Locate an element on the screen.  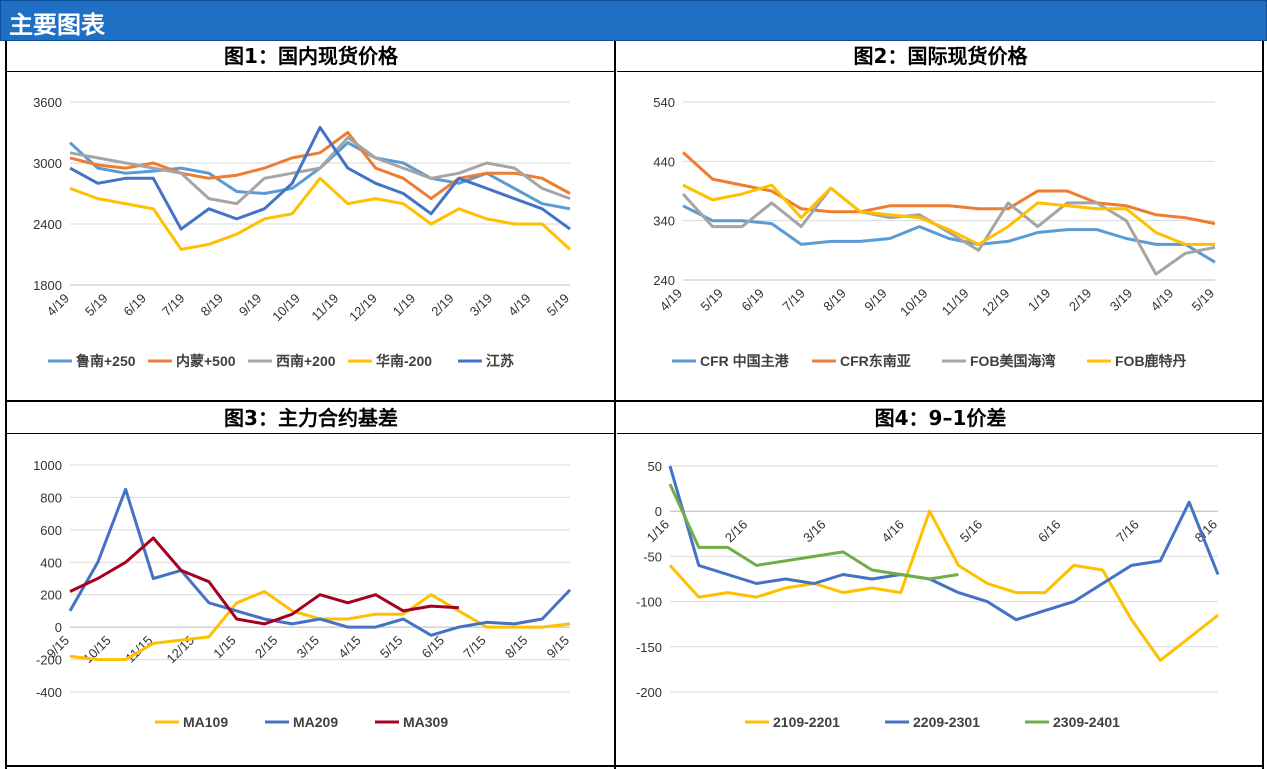
divider-vertical is located at coordinates (615, 405).